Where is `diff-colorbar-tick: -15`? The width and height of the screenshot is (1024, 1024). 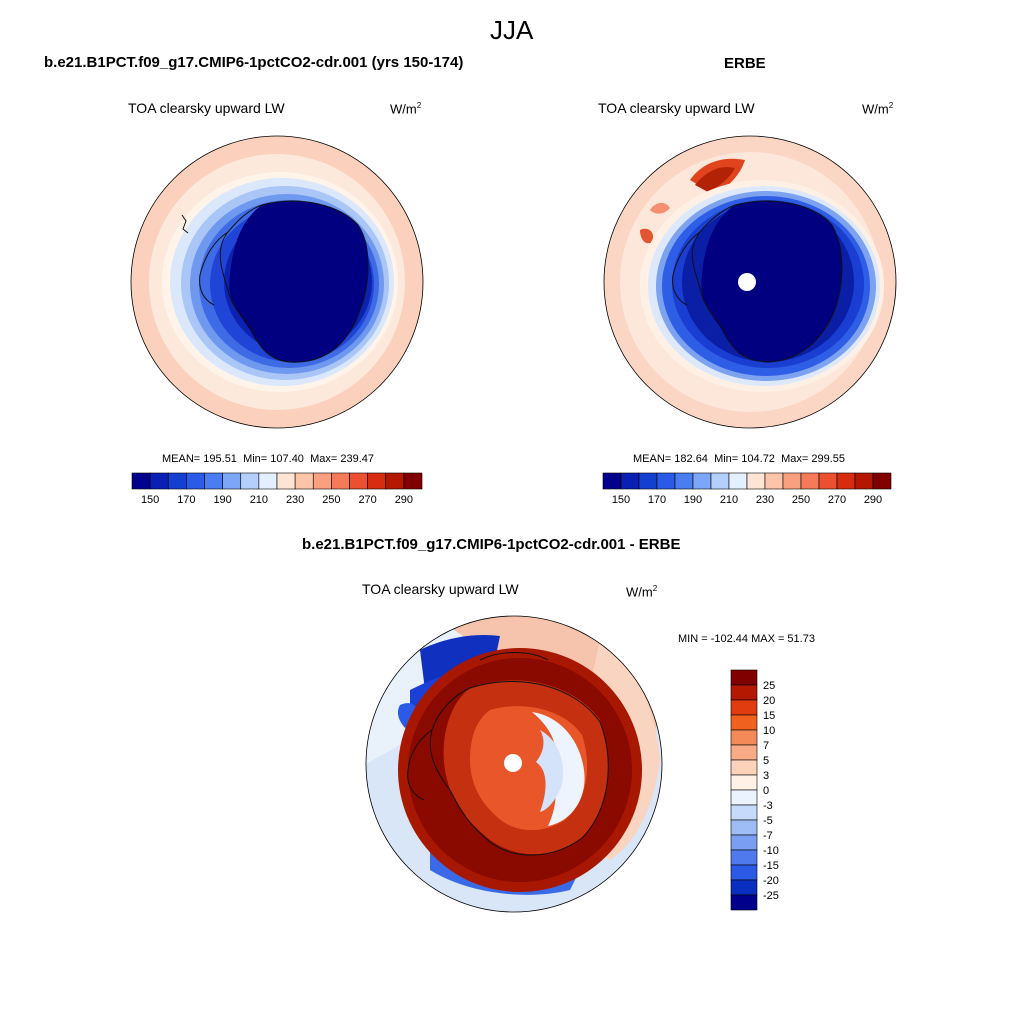 diff-colorbar-tick: -15 is located at coordinates (771, 866).